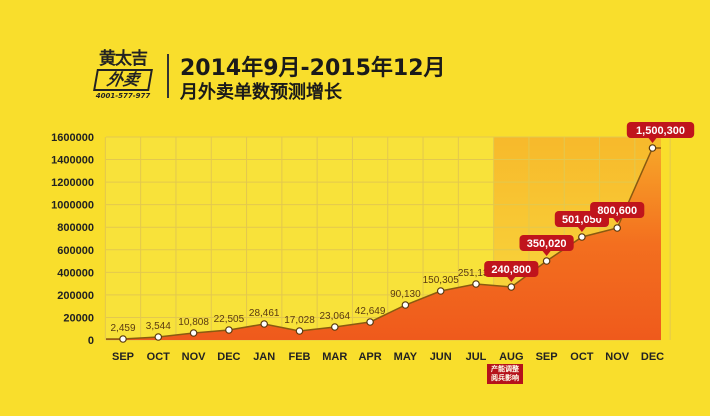 The height and width of the screenshot is (416, 710). Describe the element at coordinates (72, 138) in the screenshot. I see `y-tick-label: 1600000` at that location.